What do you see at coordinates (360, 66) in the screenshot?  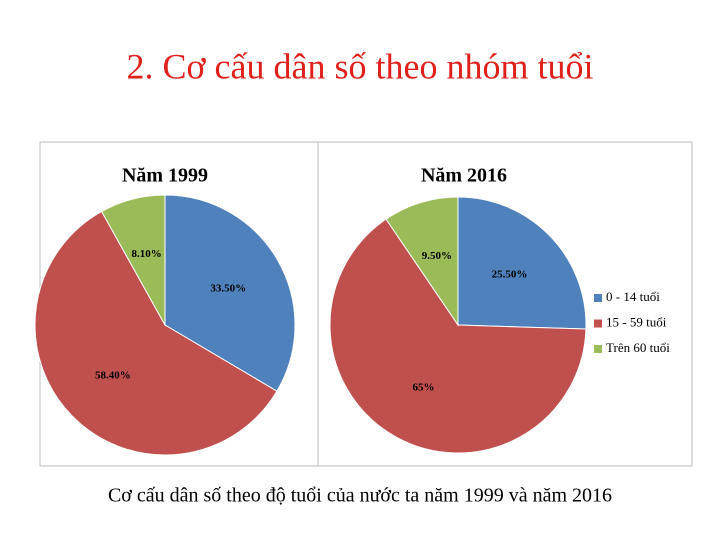 I see `slide-title: 2. Cơ cấu dân số theo nhóm tuổi` at bounding box center [360, 66].